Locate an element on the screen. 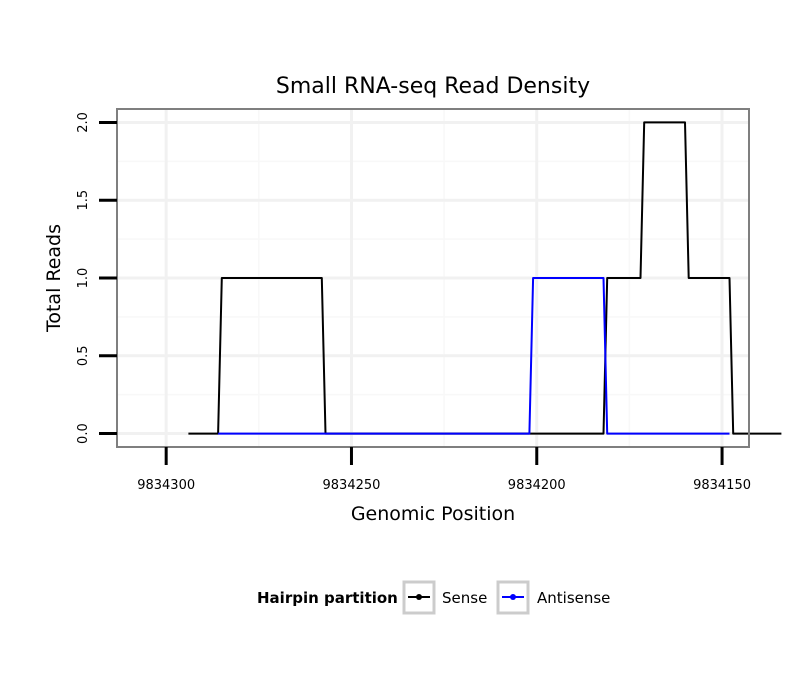  chart-title: Small RNA-seq Read Density is located at coordinates (433, 86).